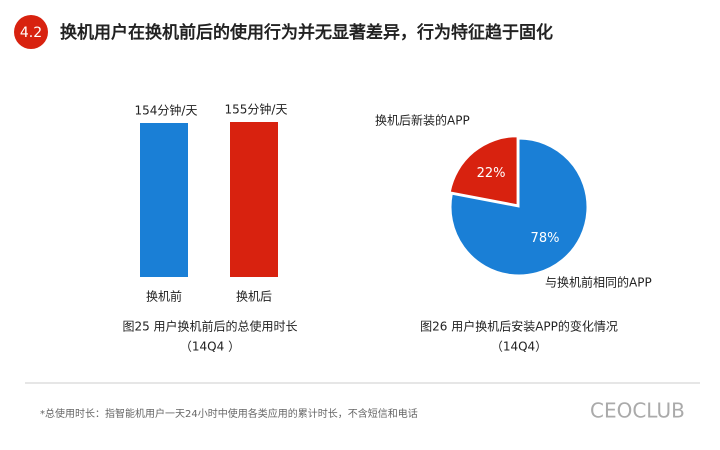 The width and height of the screenshot is (720, 450). Describe the element at coordinates (637, 411) in the screenshot. I see `watermark: CEOCLUB` at that location.